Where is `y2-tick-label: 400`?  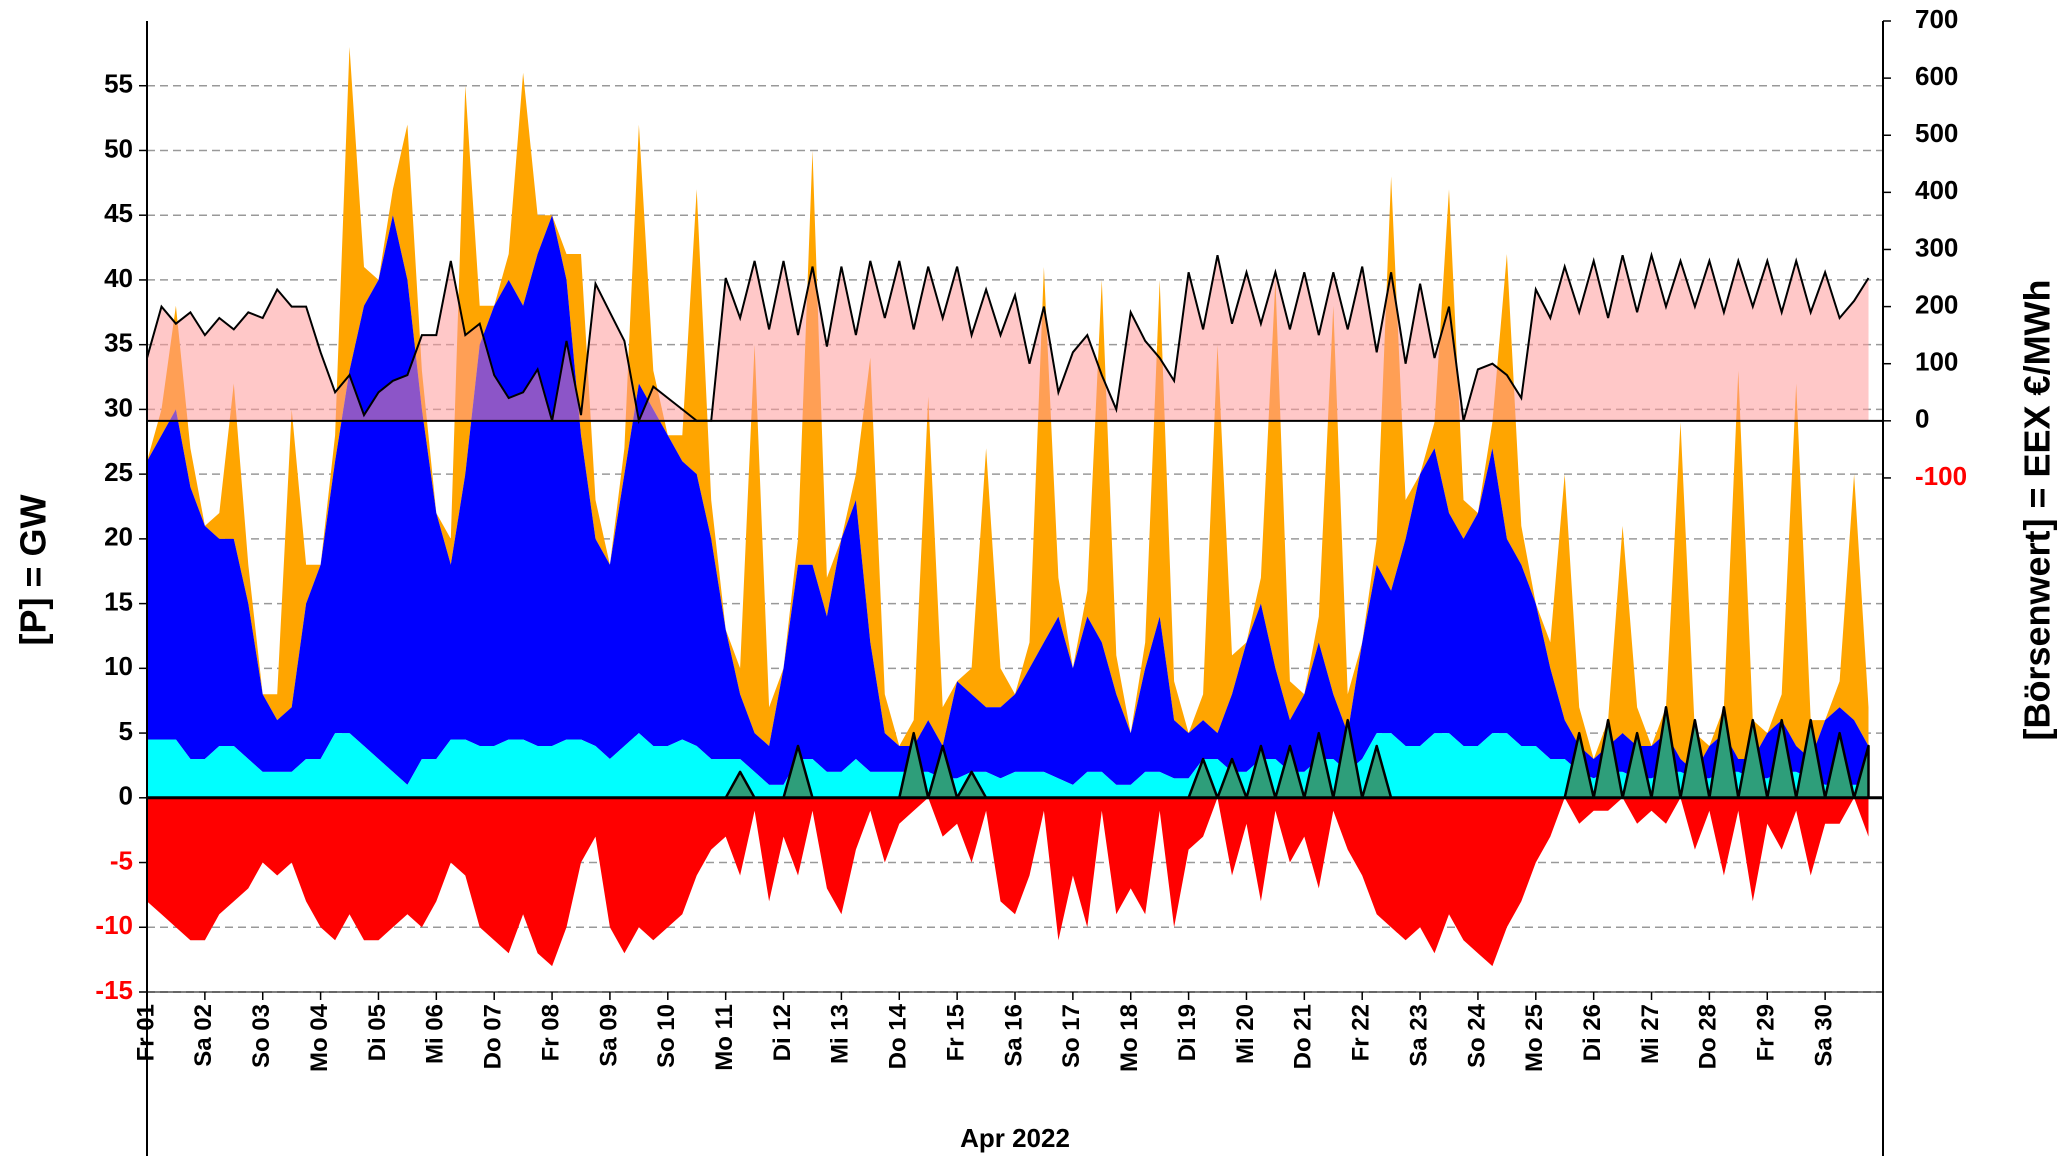 y2-tick-label: 400 is located at coordinates (1936, 190).